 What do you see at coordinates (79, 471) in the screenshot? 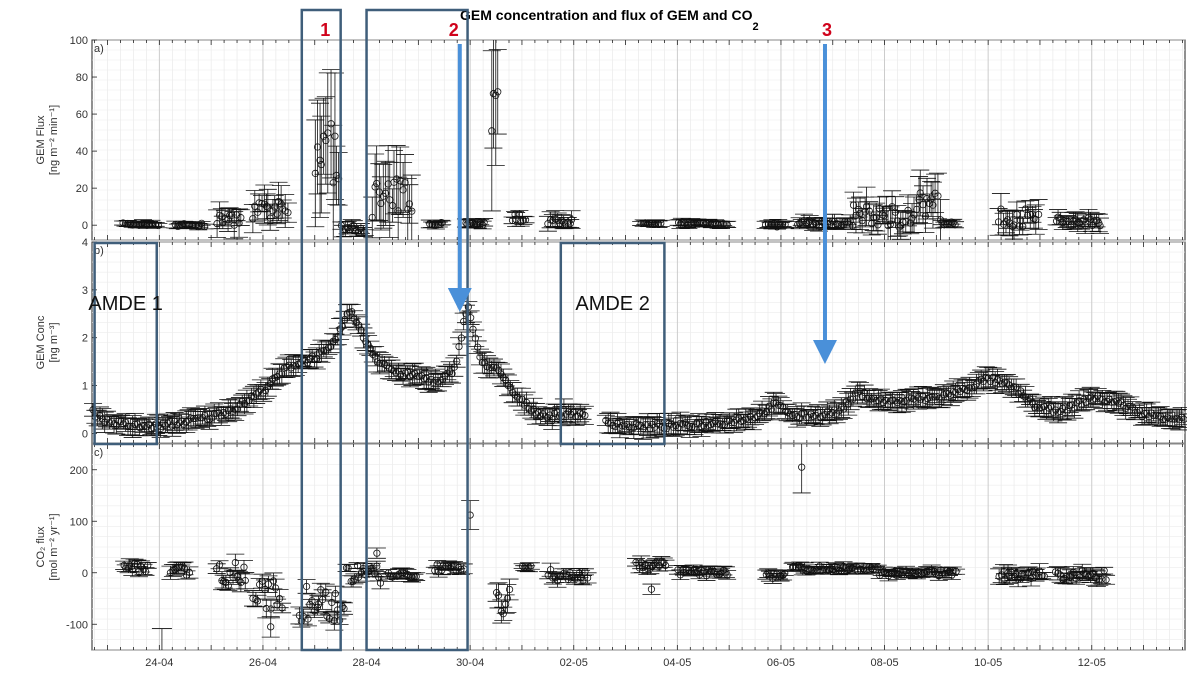
I see `y-tick-label: 200` at bounding box center [79, 471].